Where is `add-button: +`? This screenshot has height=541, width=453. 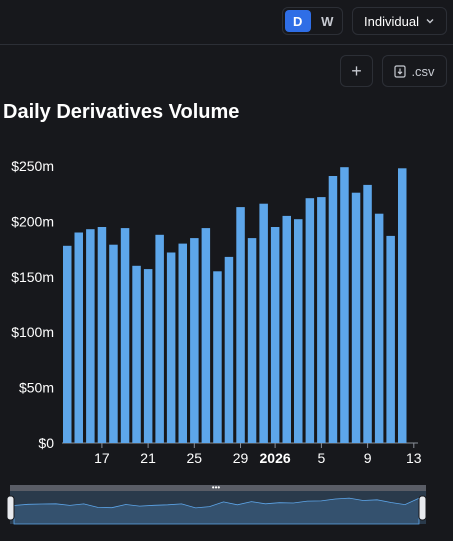 add-button: + is located at coordinates (356, 71).